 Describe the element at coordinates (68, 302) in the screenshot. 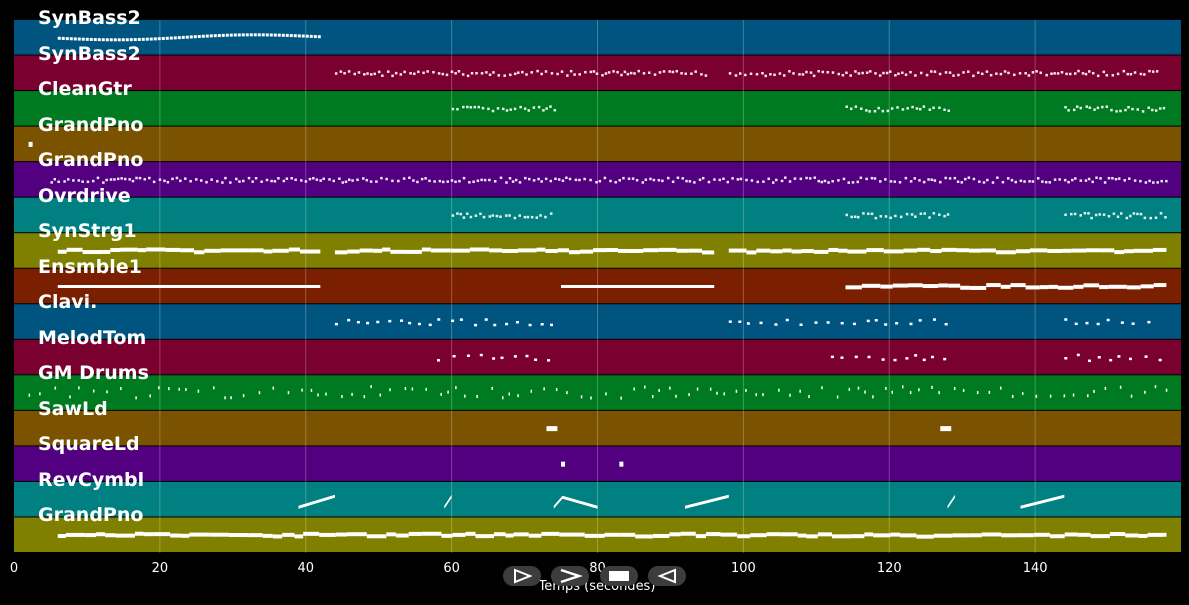

I see `track-label: Clavi.` at that location.